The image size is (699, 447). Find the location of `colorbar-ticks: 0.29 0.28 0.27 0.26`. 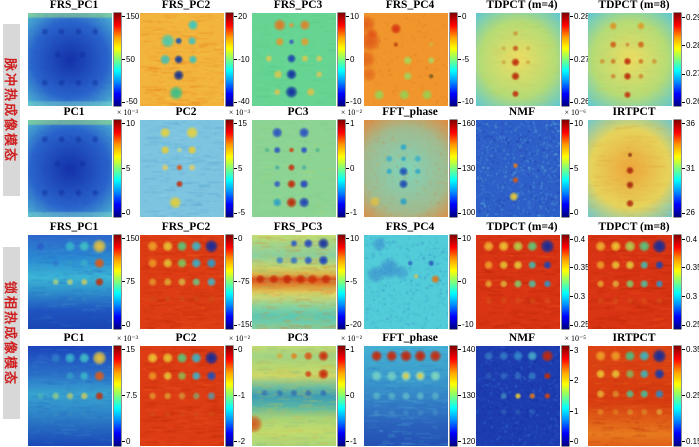

colorbar-ticks: 0.29 0.28 0.27 0.26 is located at coordinates (690, 59).